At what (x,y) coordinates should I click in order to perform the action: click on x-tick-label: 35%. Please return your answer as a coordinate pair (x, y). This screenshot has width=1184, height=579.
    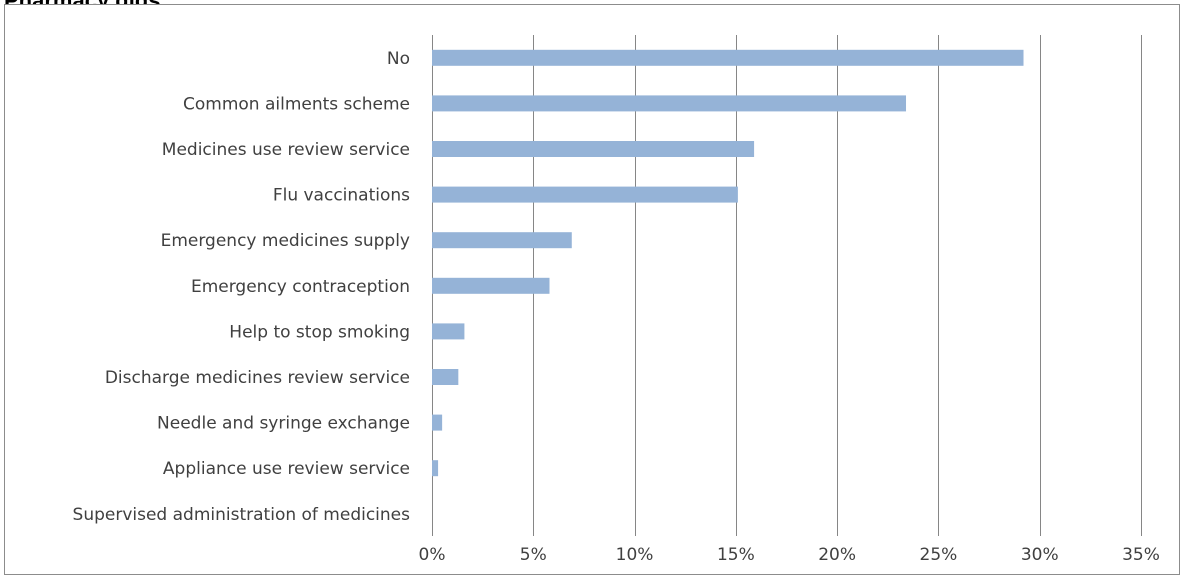
    Looking at the image, I should click on (1141, 555).